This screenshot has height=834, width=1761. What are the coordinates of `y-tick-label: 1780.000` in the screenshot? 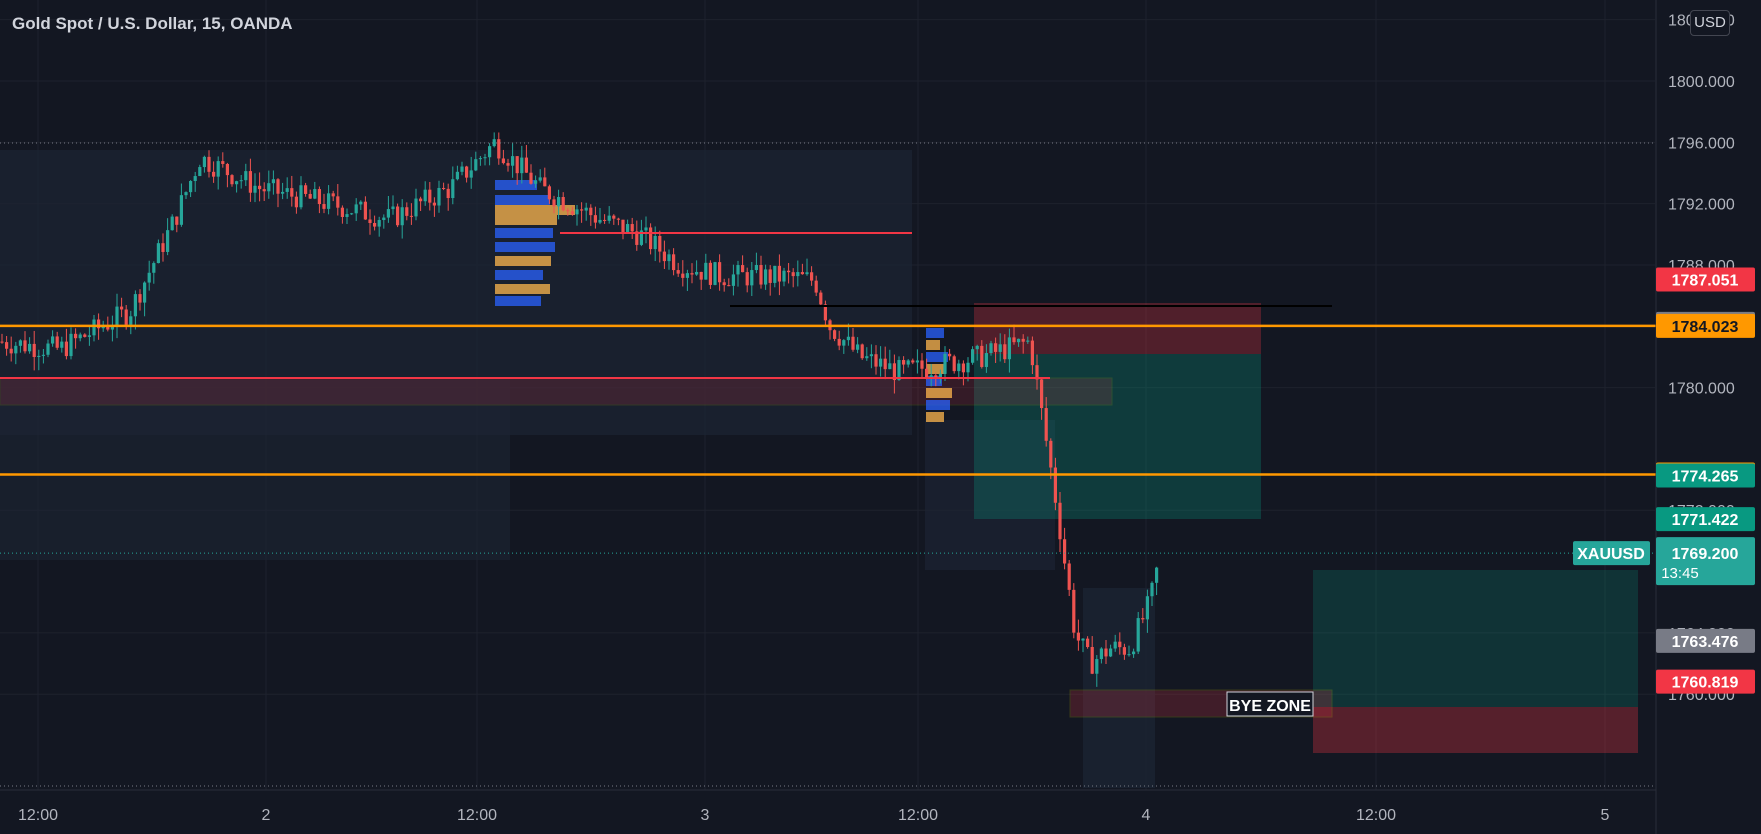 It's located at (1701, 389).